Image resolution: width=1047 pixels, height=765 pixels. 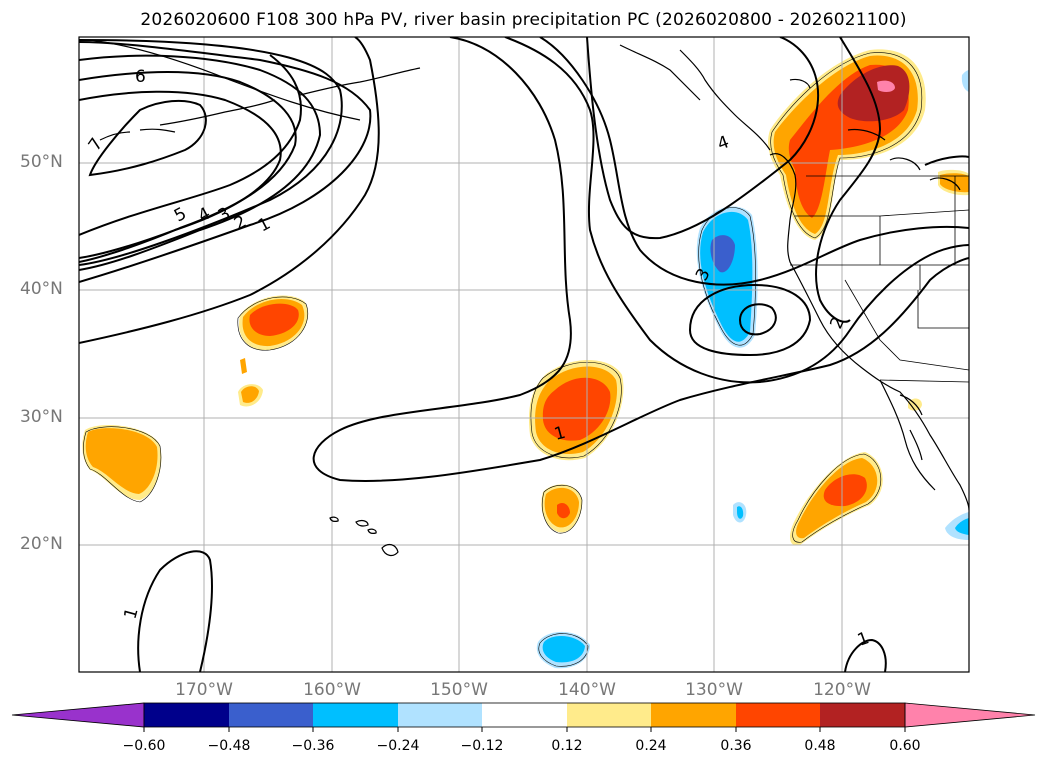 What do you see at coordinates (332, 690) in the screenshot?
I see `lon-label-160w: 160°W` at bounding box center [332, 690].